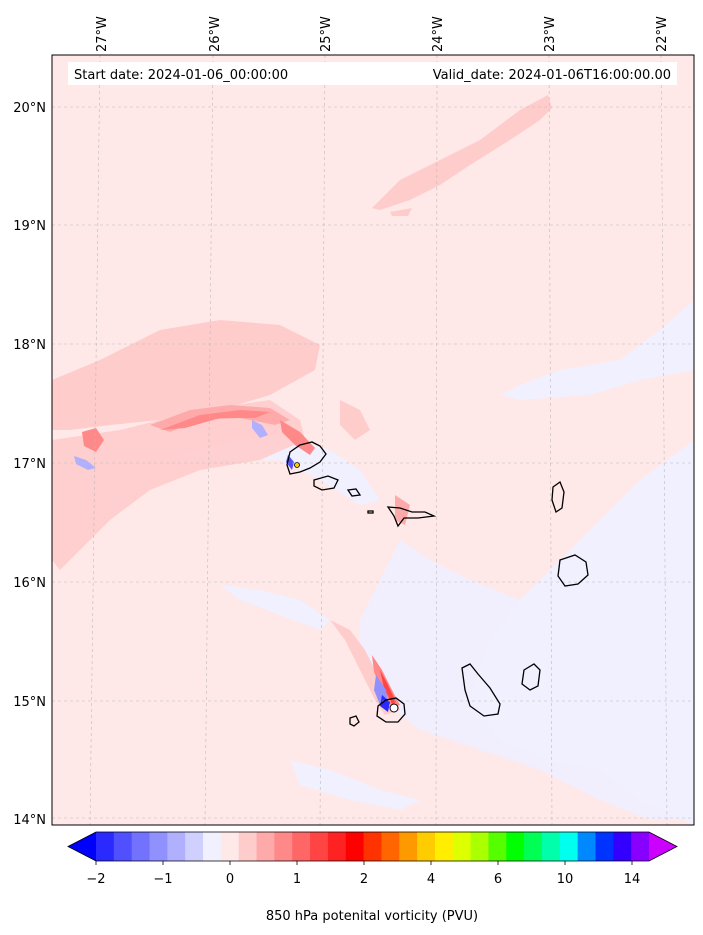 The width and height of the screenshot is (703, 935). I want to click on colorbar-tick: −1, so click(162, 879).